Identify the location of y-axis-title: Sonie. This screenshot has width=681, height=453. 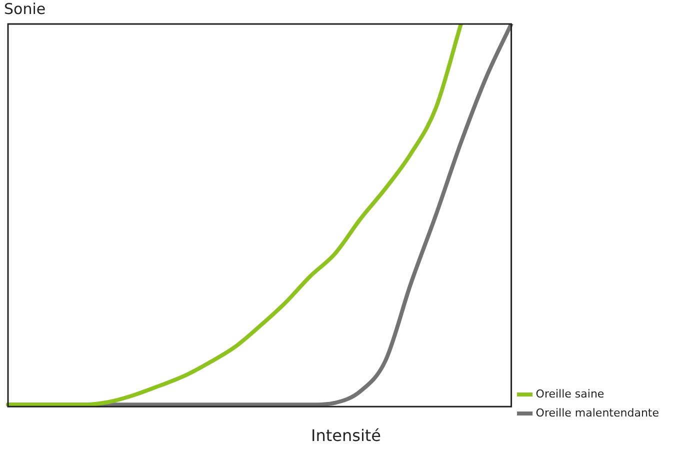
(25, 9).